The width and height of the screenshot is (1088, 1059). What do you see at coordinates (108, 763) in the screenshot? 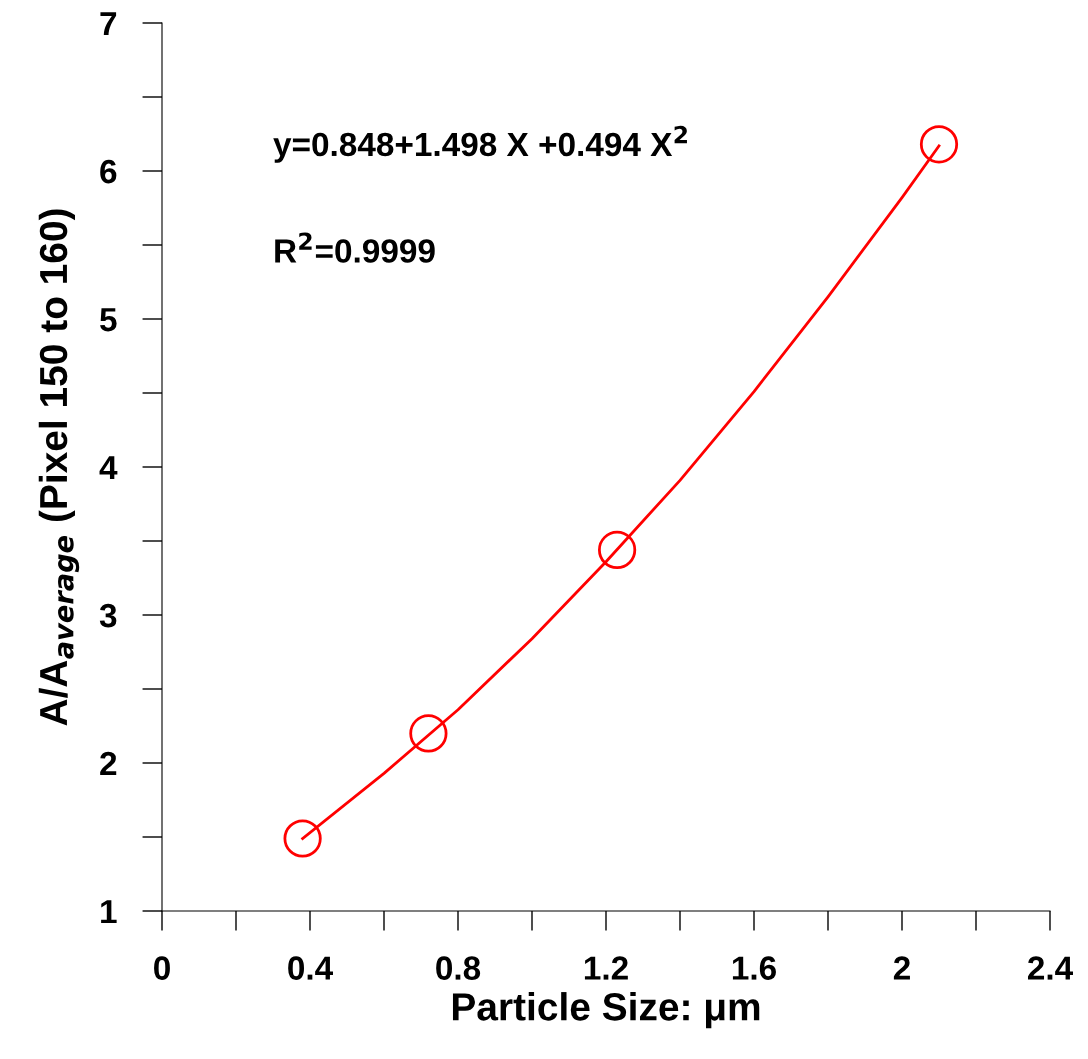
I see `y-tick-label: 2` at bounding box center [108, 763].